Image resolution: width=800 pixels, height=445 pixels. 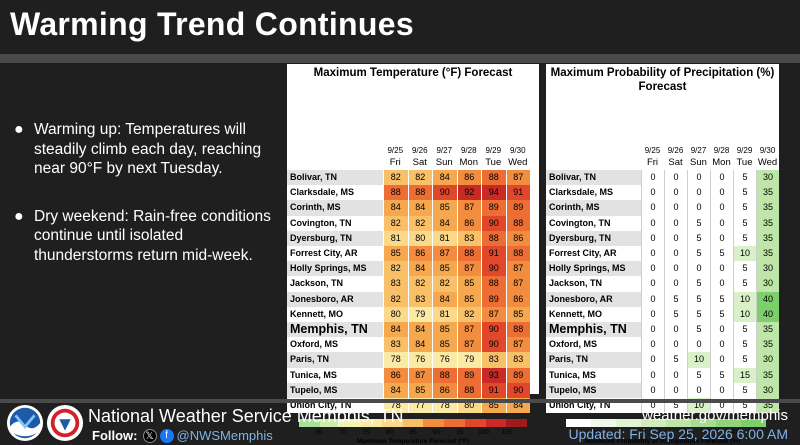 I want to click on column-day: Tue, so click(x=493, y=162).